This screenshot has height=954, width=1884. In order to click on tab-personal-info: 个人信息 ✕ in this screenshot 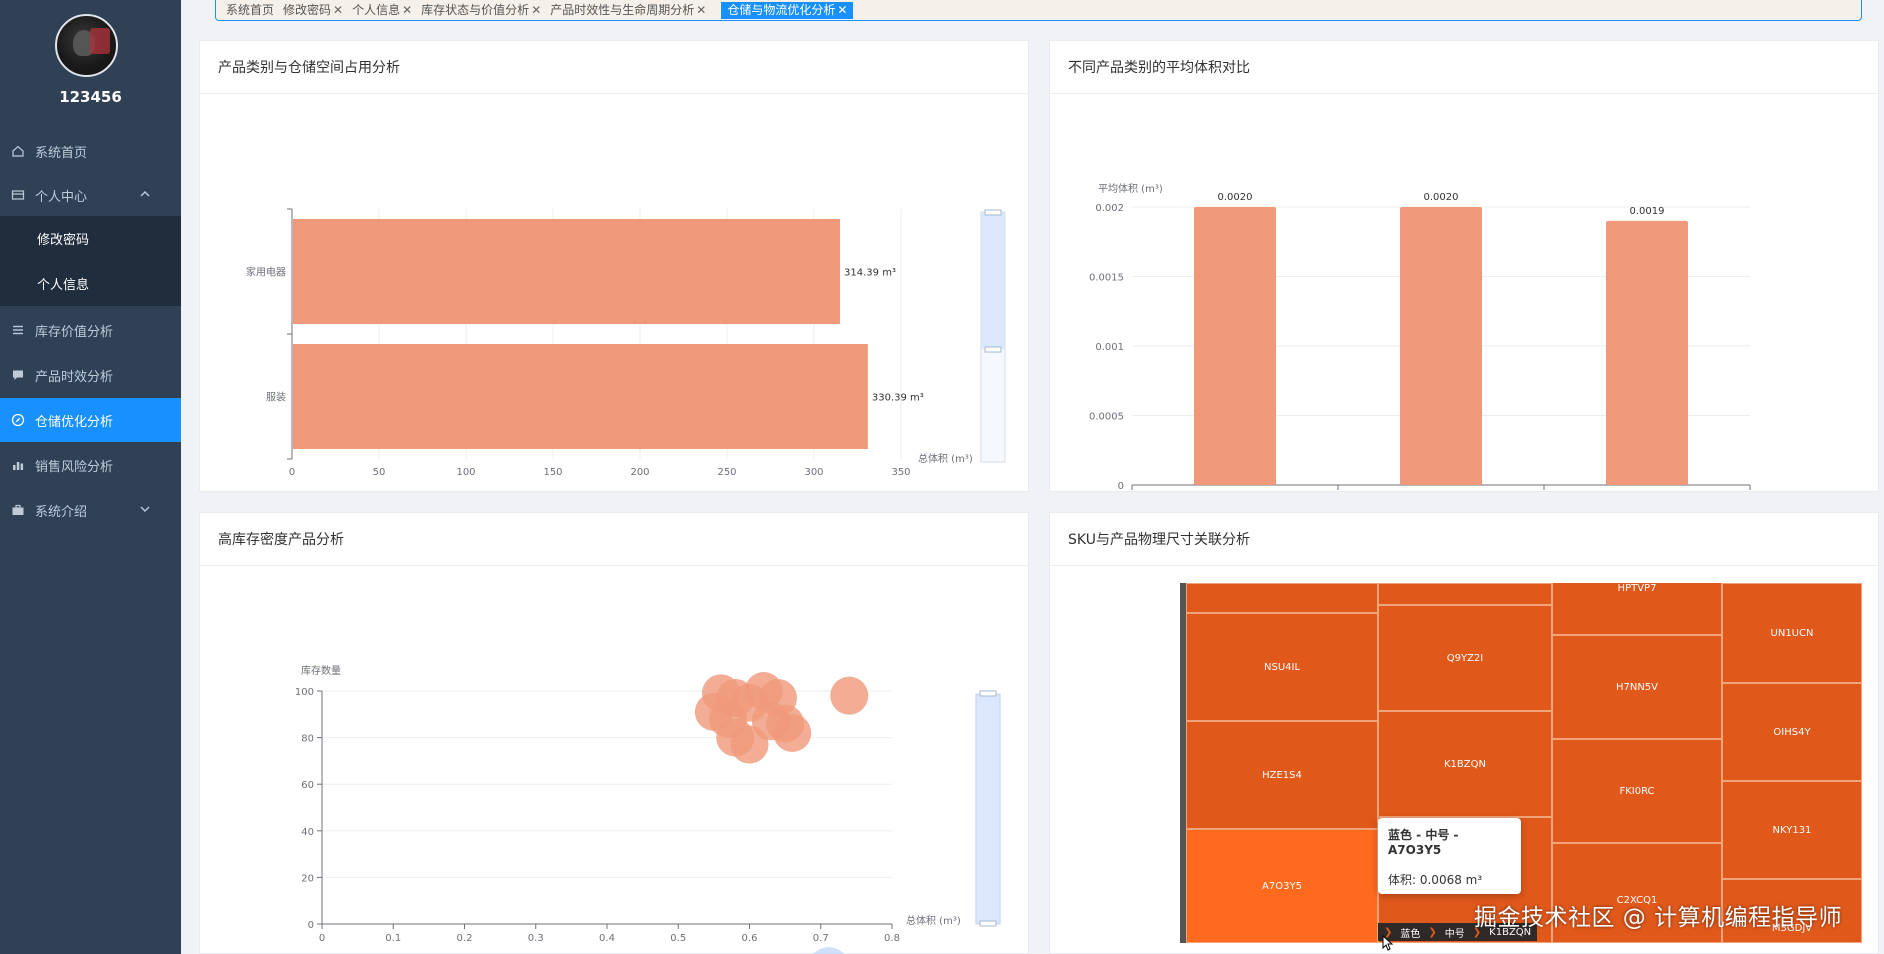, I will do `click(386, 10)`.